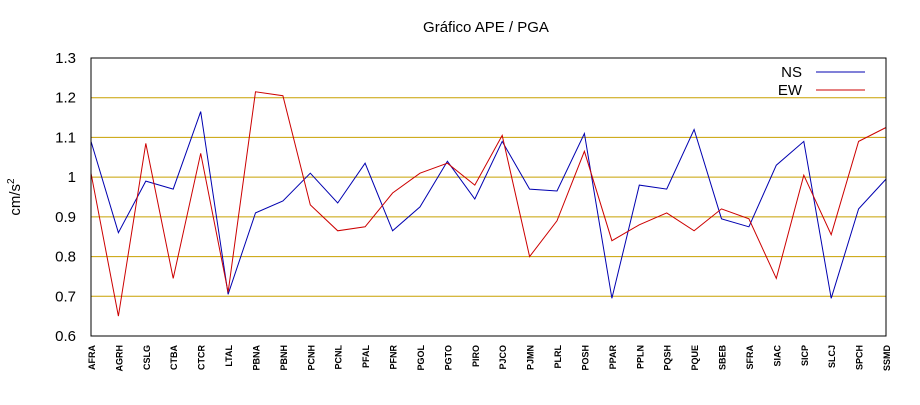 This screenshot has height=405, width=920. What do you see at coordinates (72, 177) in the screenshot?
I see `y-tick-label: 1` at bounding box center [72, 177].